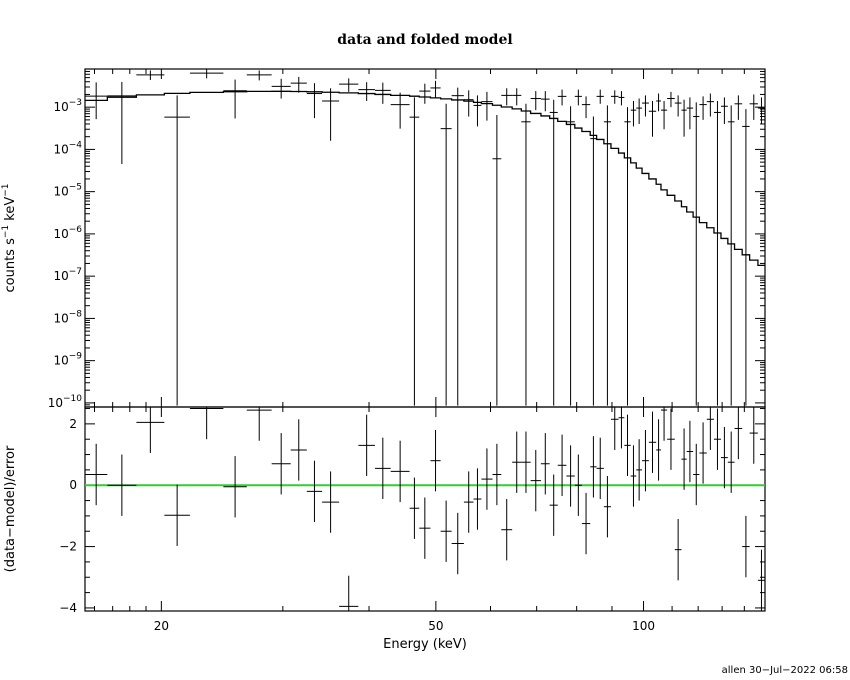 The image size is (850, 680). I want to click on chart-title: data and folded model, so click(424, 40).